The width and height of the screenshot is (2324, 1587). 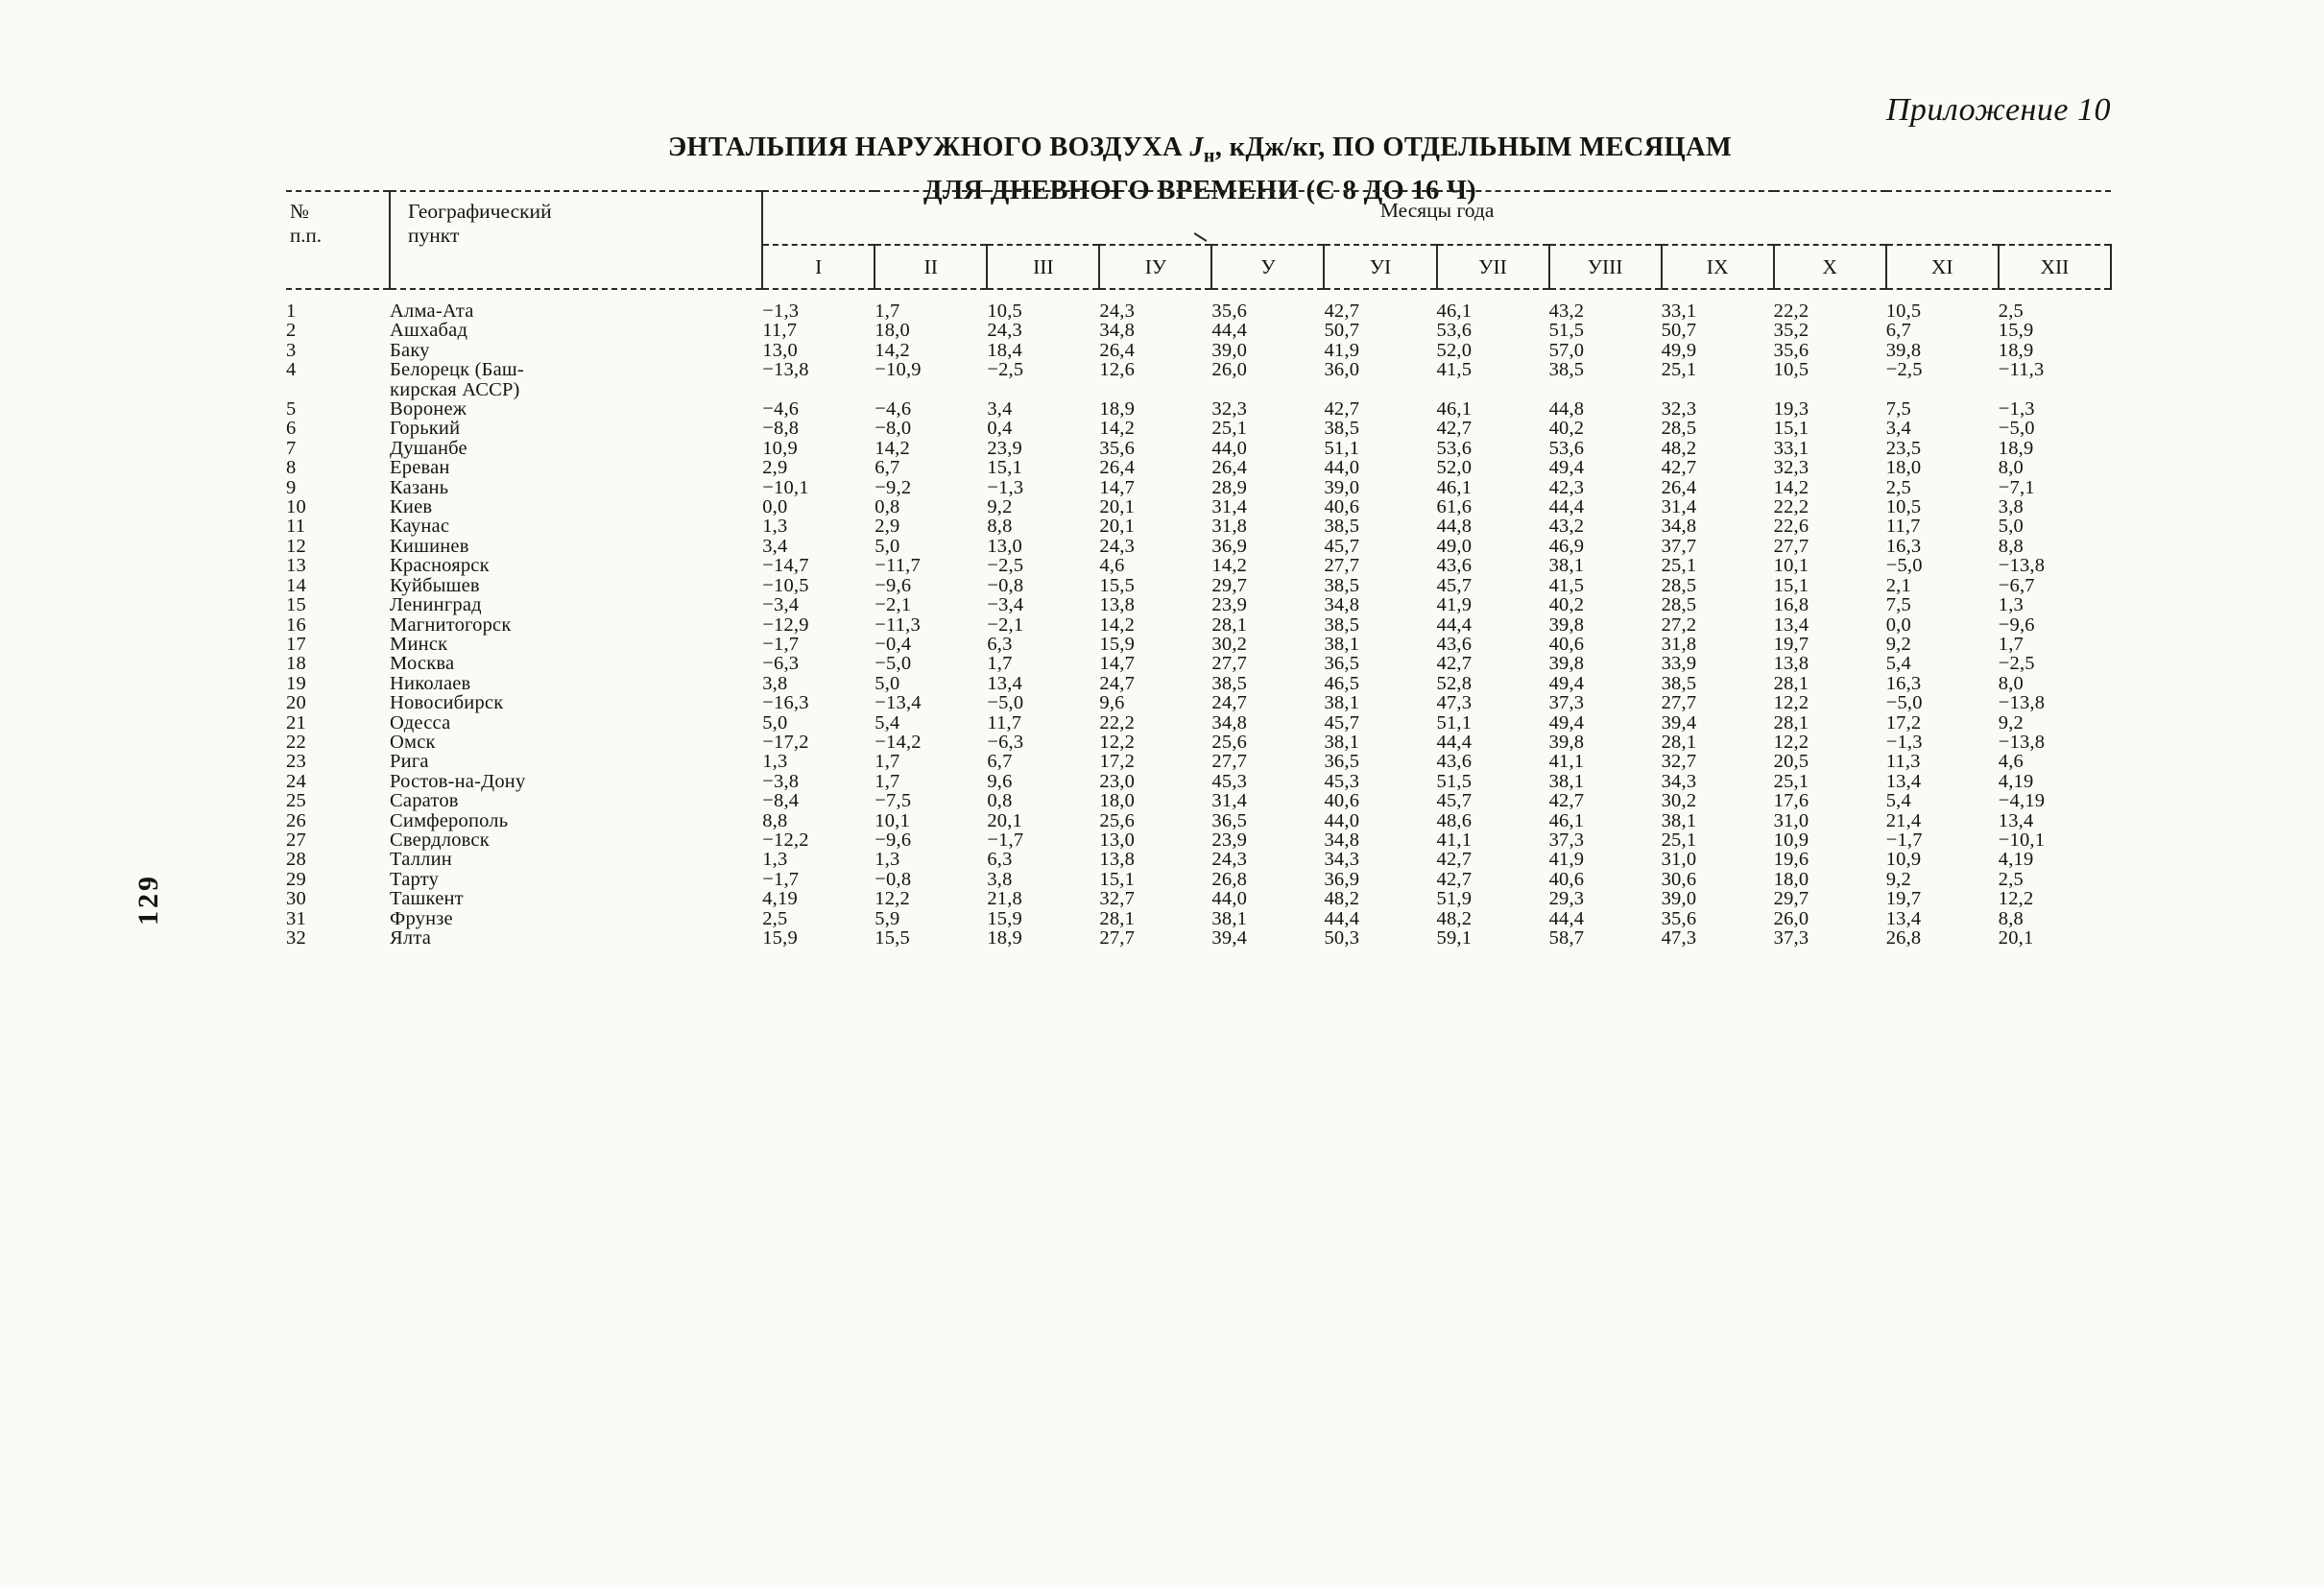 What do you see at coordinates (1791, 938) in the screenshot?
I see `enthalpy-value: 37,3` at bounding box center [1791, 938].